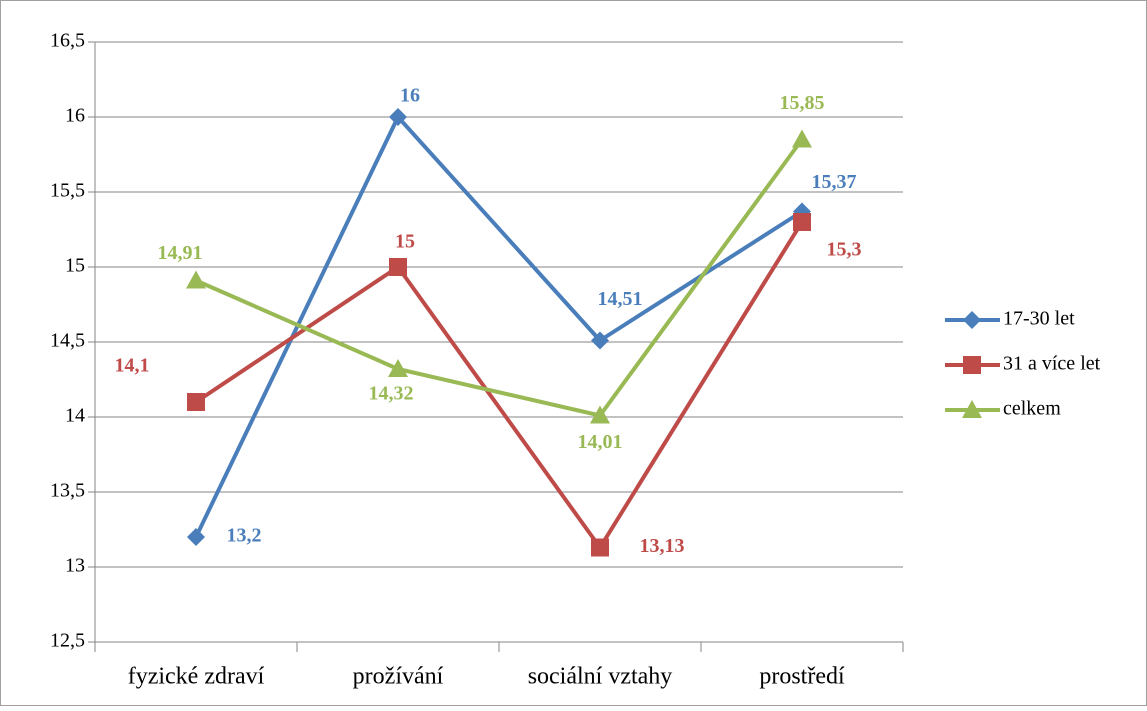 The image size is (1147, 711). Describe the element at coordinates (67, 191) in the screenshot. I see `y-tick-label: 15,5` at that location.